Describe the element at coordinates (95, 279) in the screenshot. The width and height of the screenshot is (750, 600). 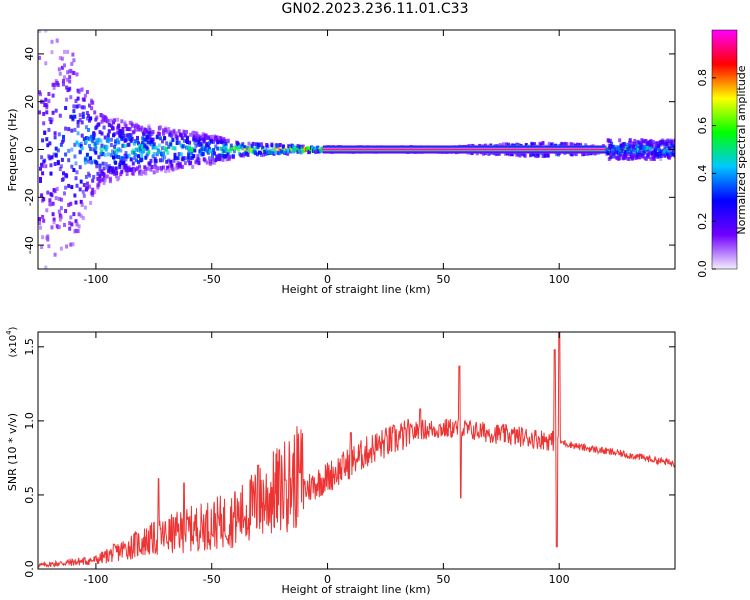
I see `spectrogram-x-tick-label: -100` at that location.